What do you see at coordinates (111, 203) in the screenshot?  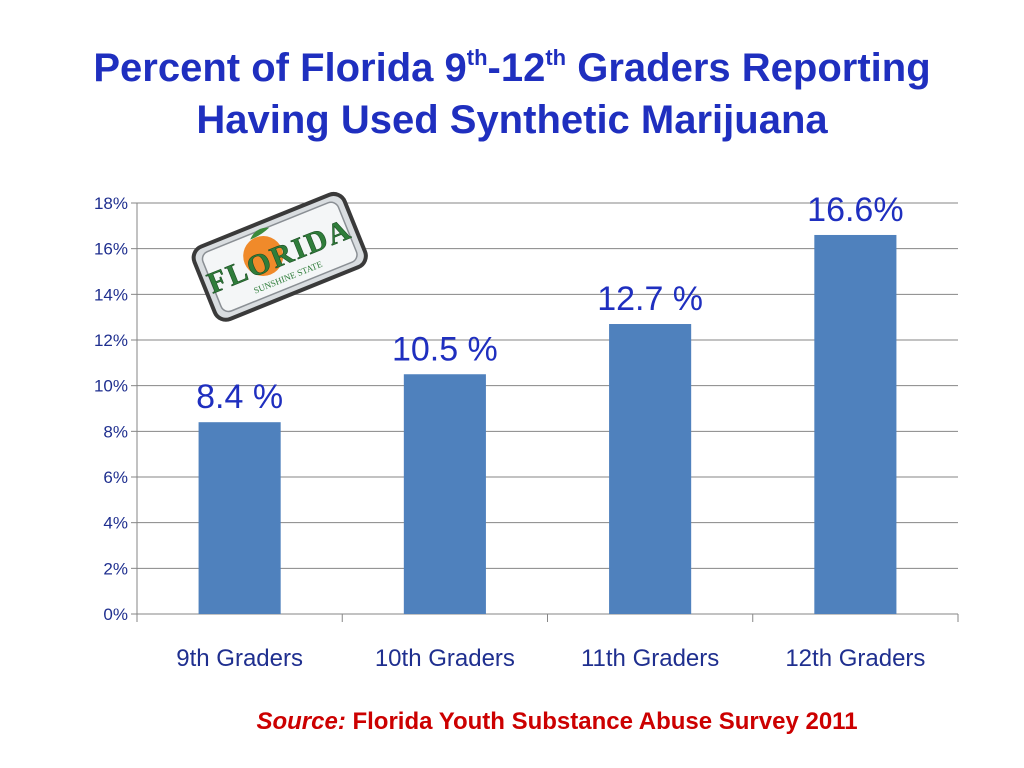 I see `y-tick-label: 18%` at bounding box center [111, 203].